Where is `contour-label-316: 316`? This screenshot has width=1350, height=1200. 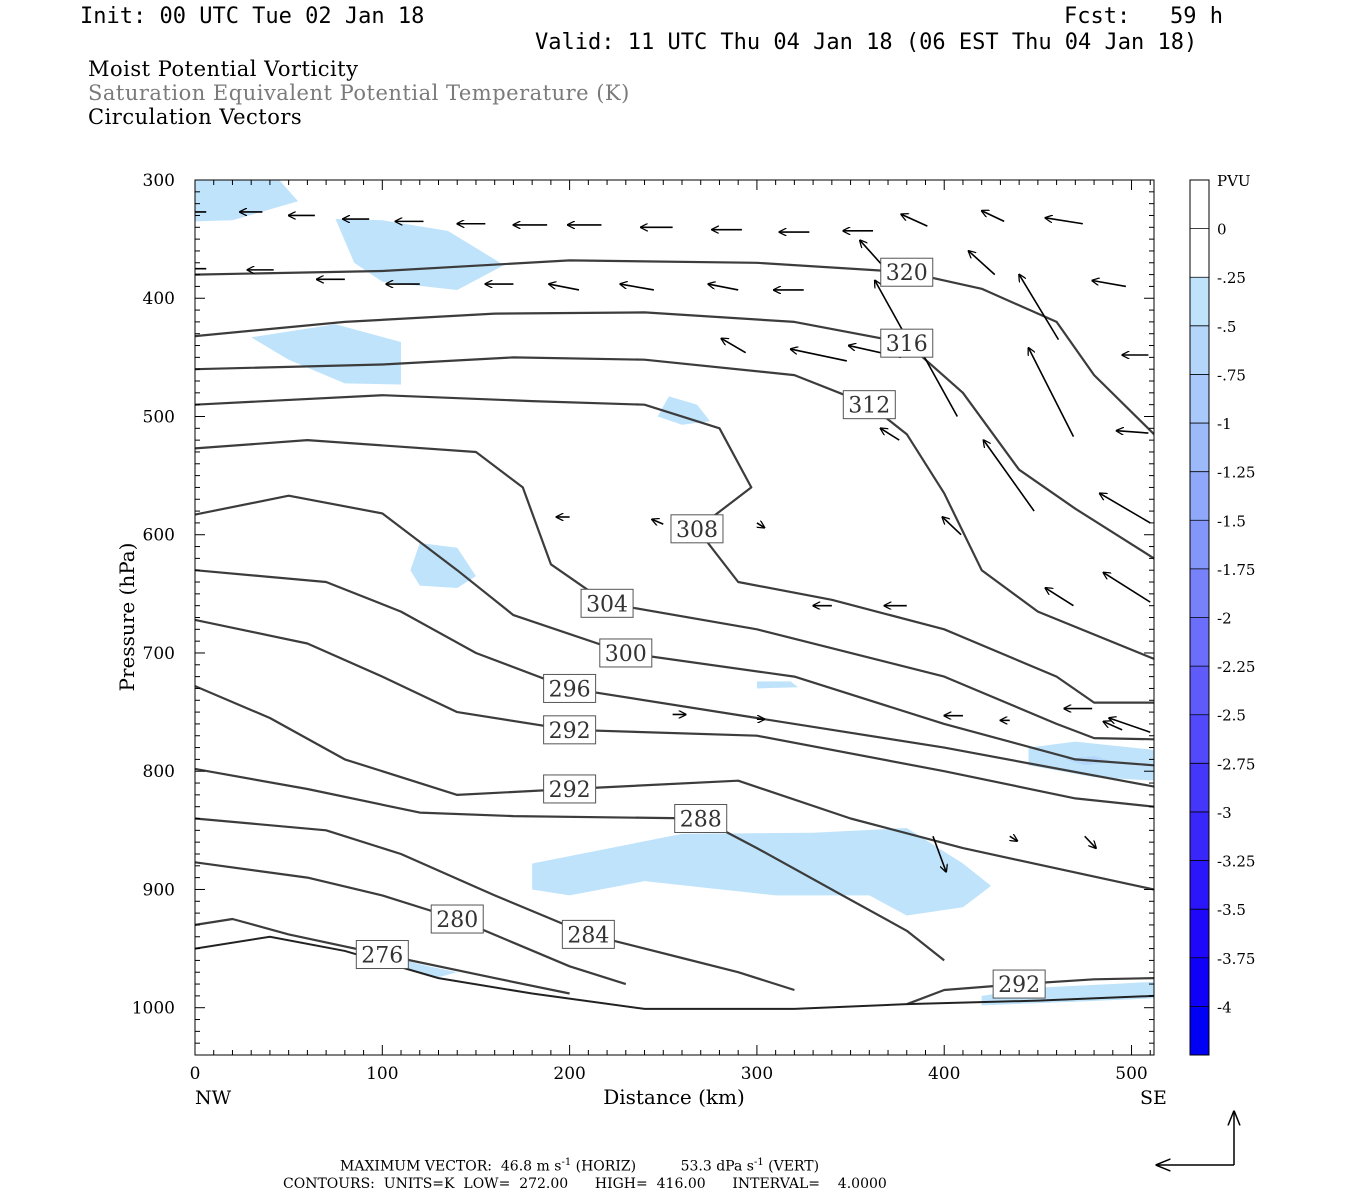 contour-label-316: 316 is located at coordinates (907, 343).